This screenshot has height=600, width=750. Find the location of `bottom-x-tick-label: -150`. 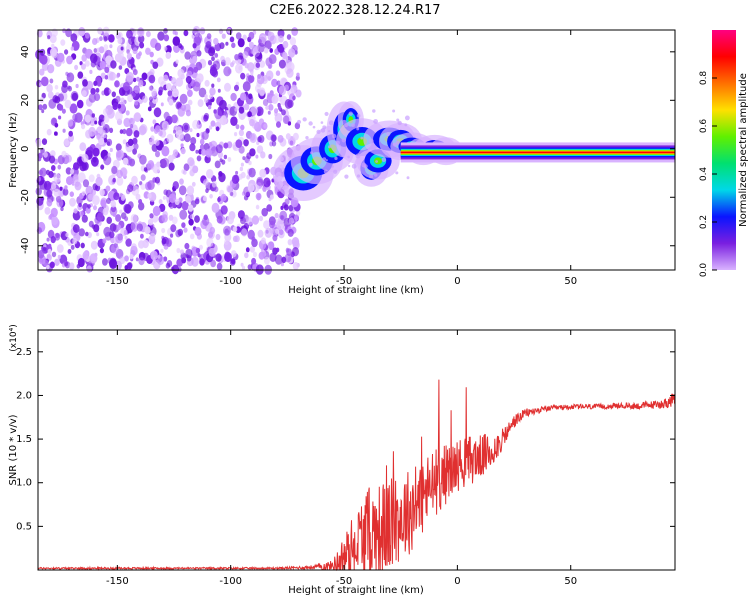

bottom-x-tick-label: -150 is located at coordinates (117, 581).